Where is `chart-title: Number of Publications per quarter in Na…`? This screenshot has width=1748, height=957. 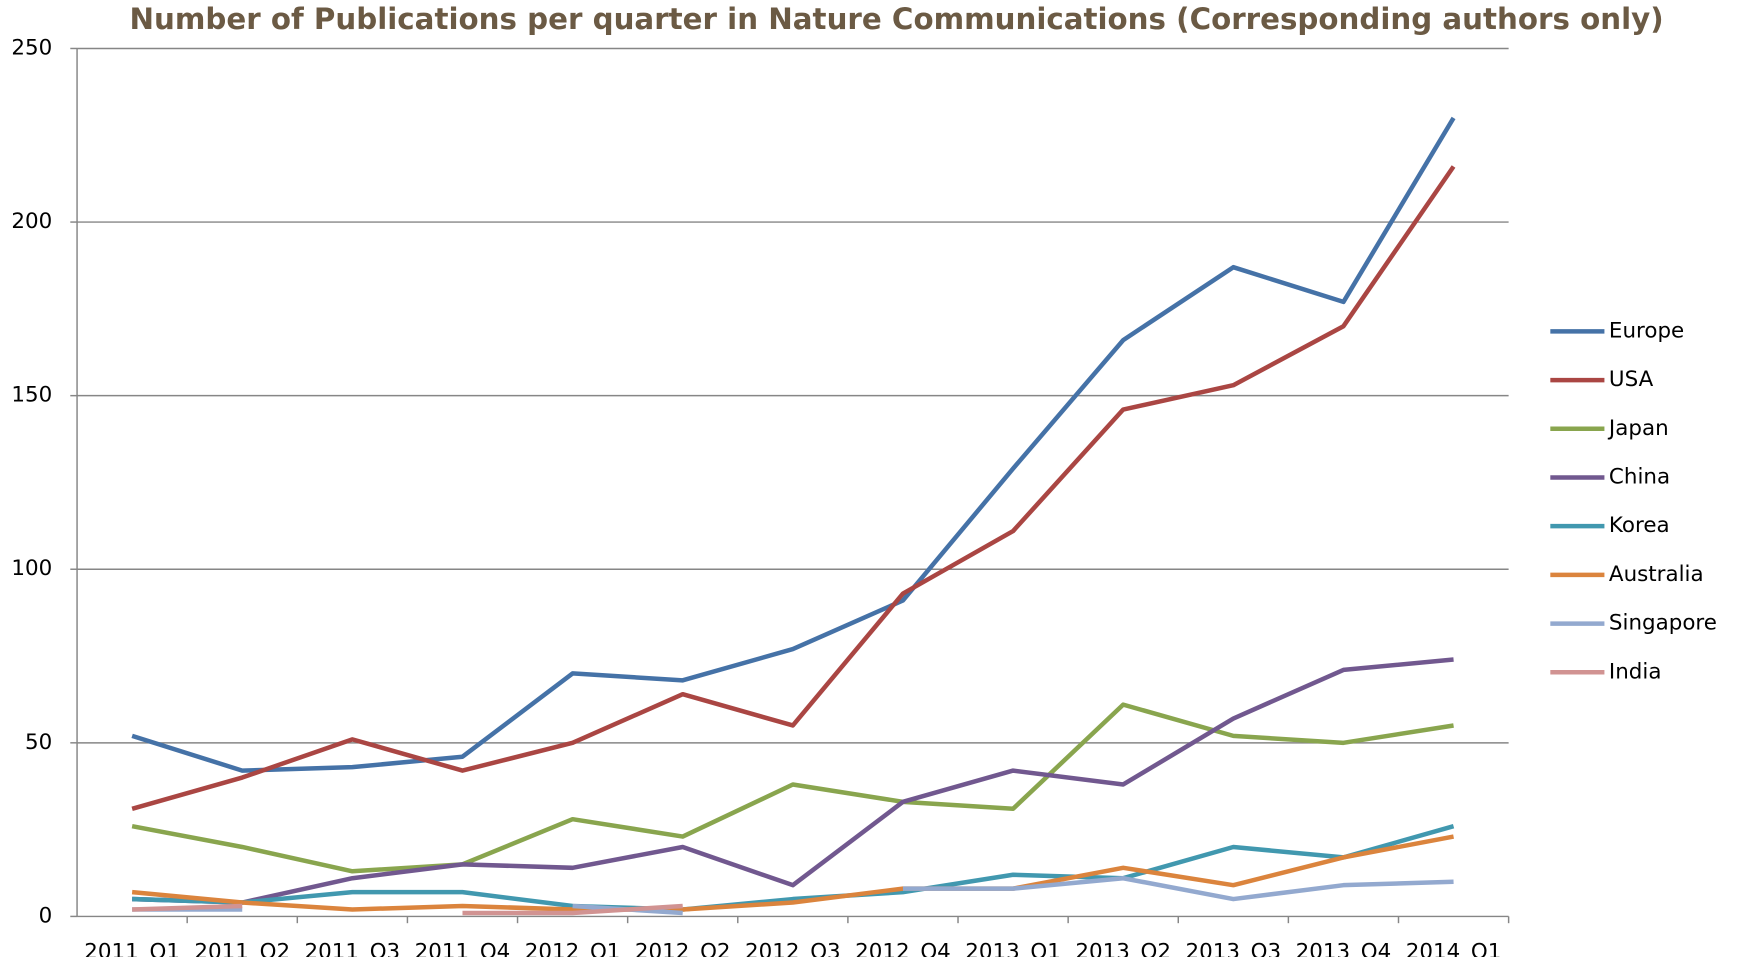
chart-title: Number of Publications per quarter in Na… is located at coordinates (896, 19).